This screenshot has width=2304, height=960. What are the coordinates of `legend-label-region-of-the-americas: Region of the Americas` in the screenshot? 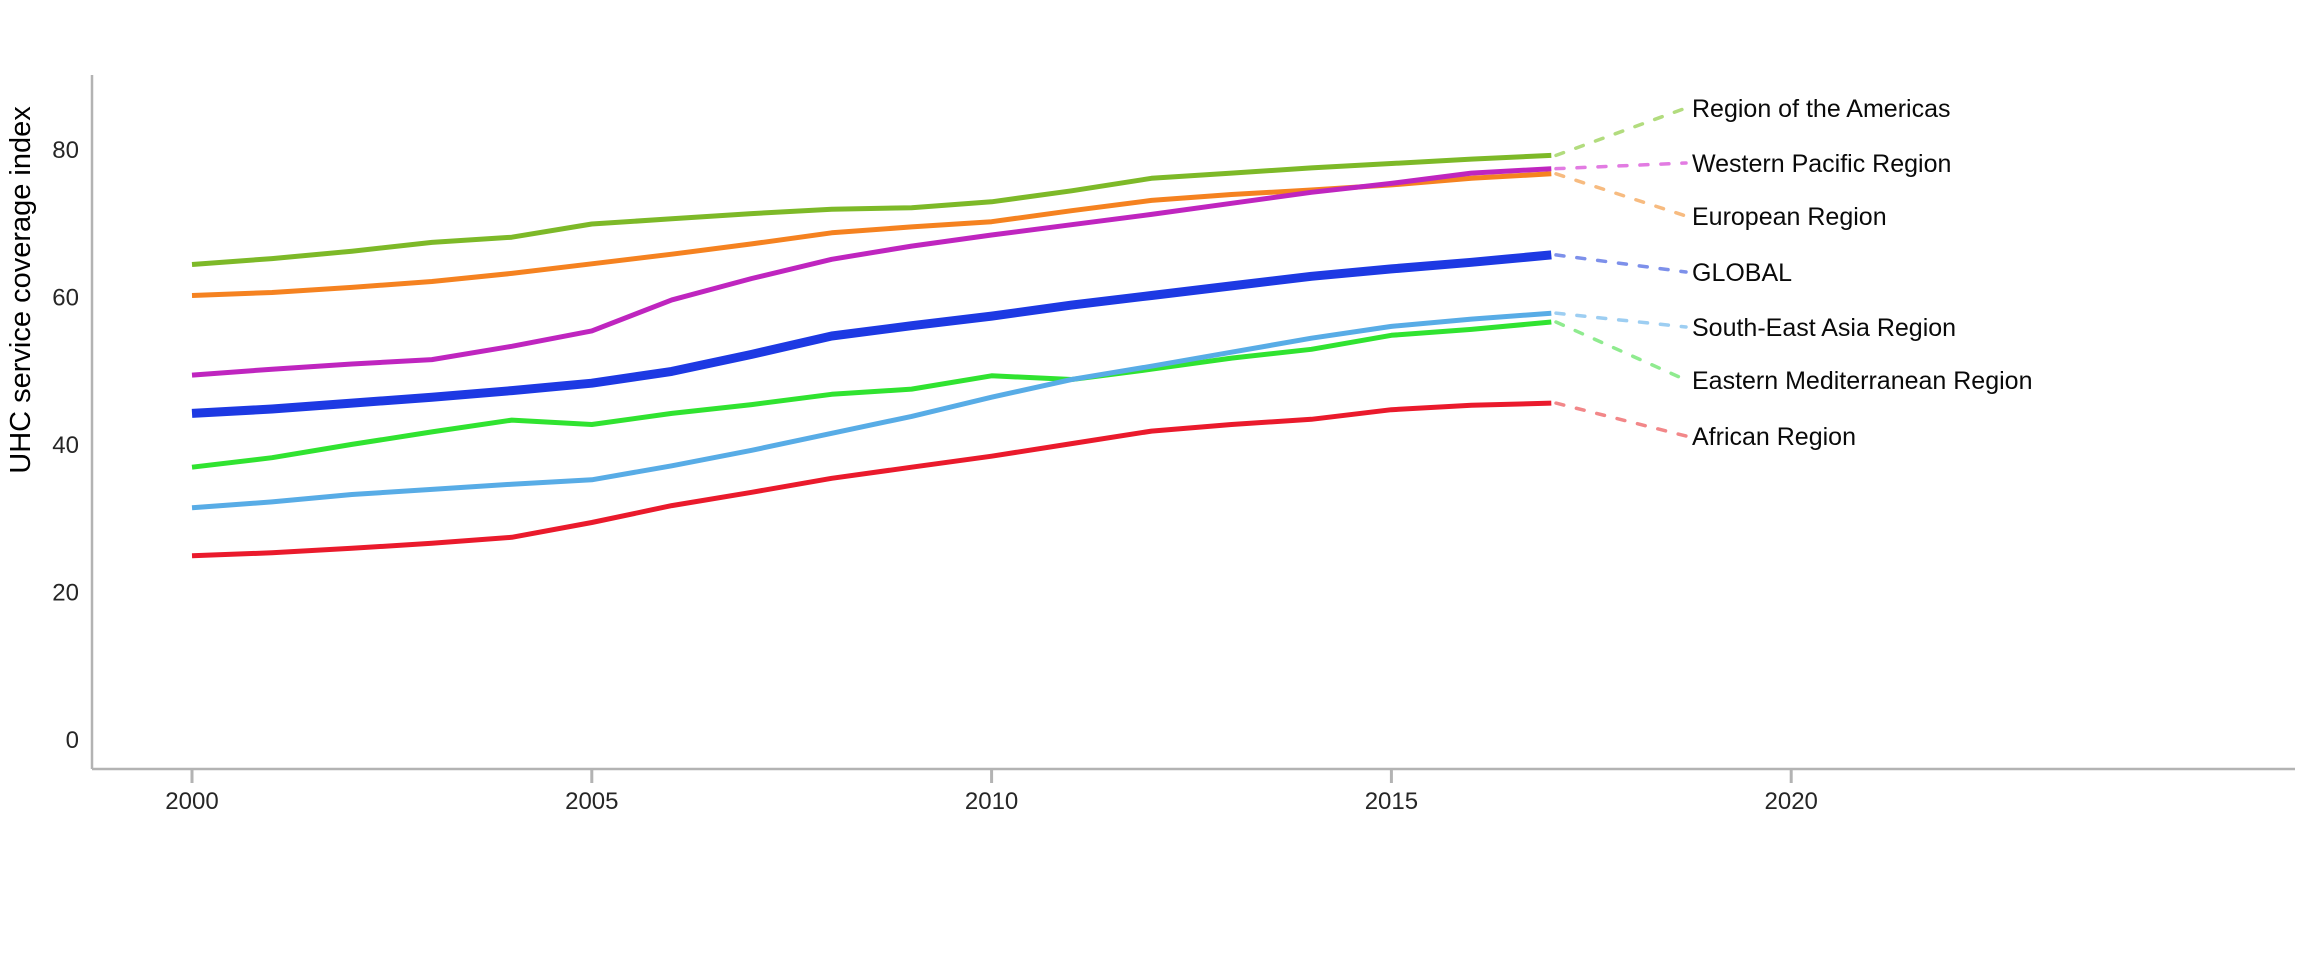 It's located at (1821, 109).